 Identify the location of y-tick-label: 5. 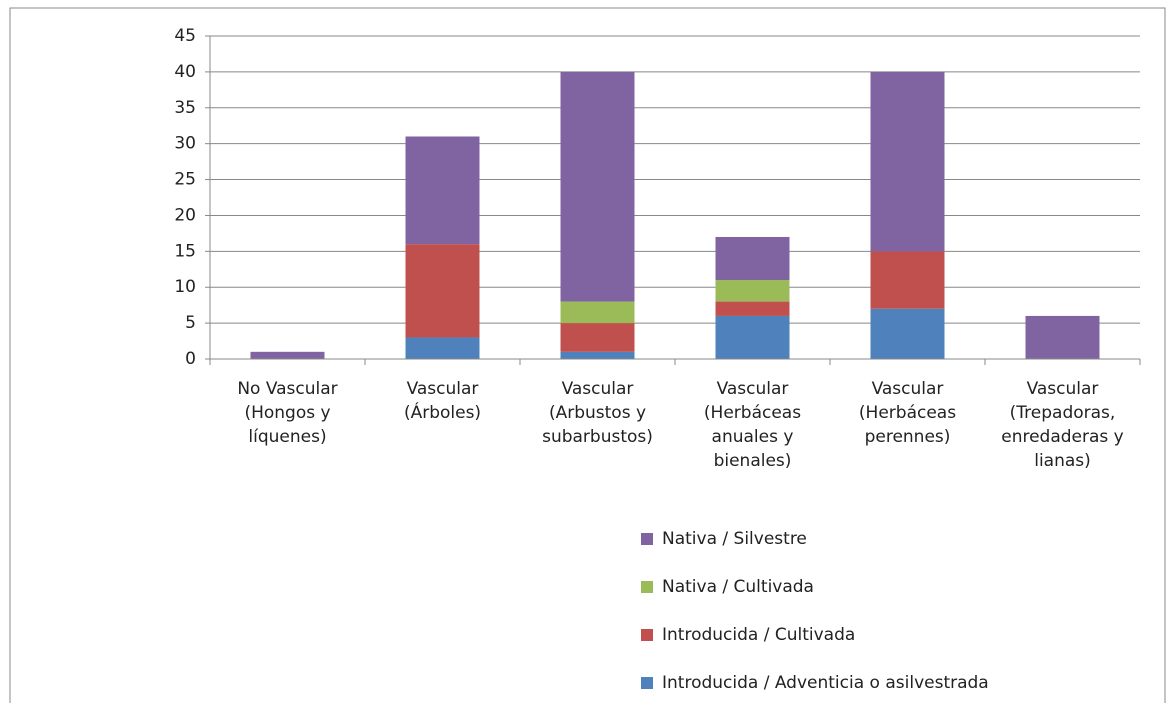
(190, 323).